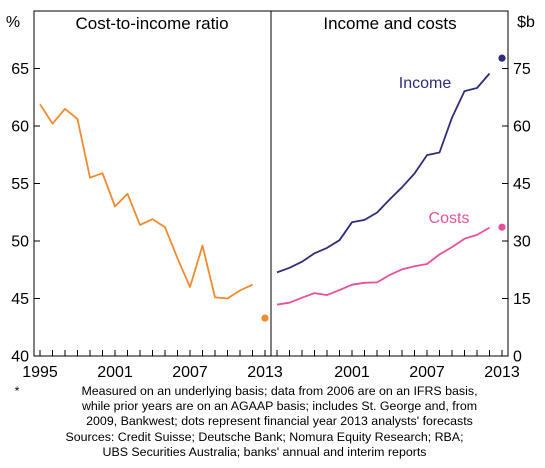 The image size is (545, 468). What do you see at coordinates (20, 184) in the screenshot?
I see `left-y-tick-label: 55` at bounding box center [20, 184].